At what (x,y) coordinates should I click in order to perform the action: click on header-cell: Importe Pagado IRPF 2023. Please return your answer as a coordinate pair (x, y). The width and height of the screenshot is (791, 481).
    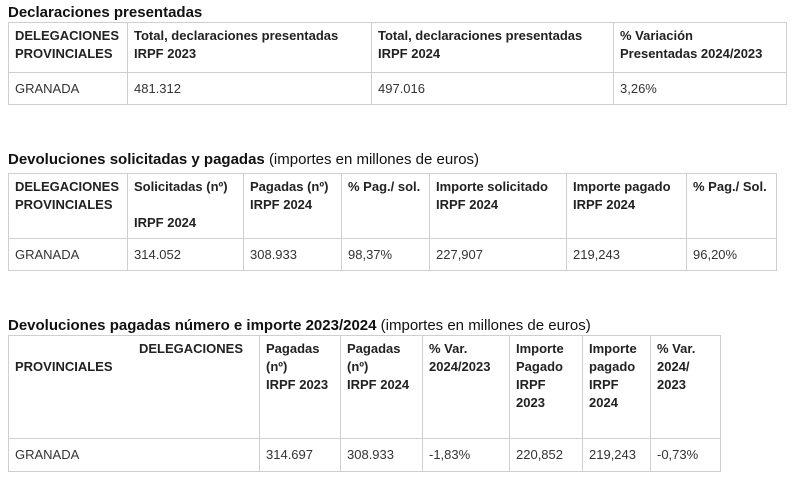
    Looking at the image, I should click on (546, 387).